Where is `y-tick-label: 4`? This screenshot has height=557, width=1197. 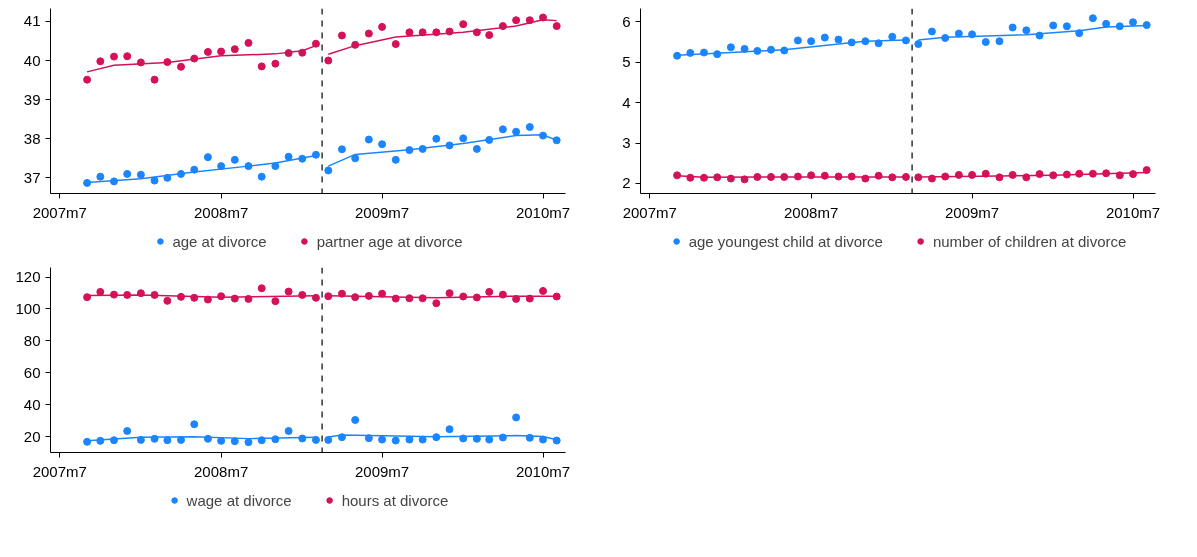
y-tick-label: 4 is located at coordinates (626, 102).